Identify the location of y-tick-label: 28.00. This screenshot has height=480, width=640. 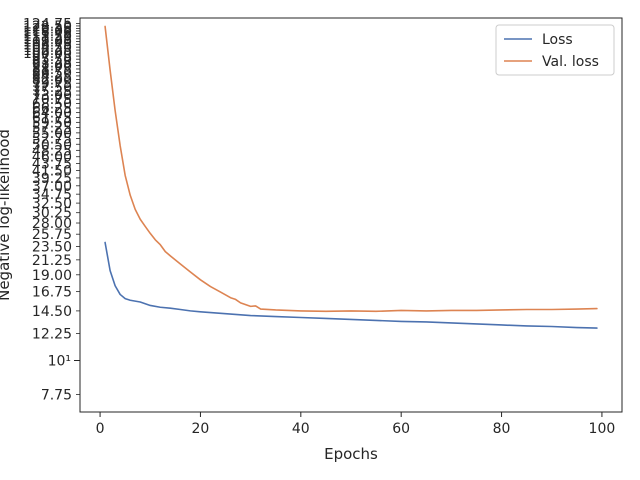
(52, 224).